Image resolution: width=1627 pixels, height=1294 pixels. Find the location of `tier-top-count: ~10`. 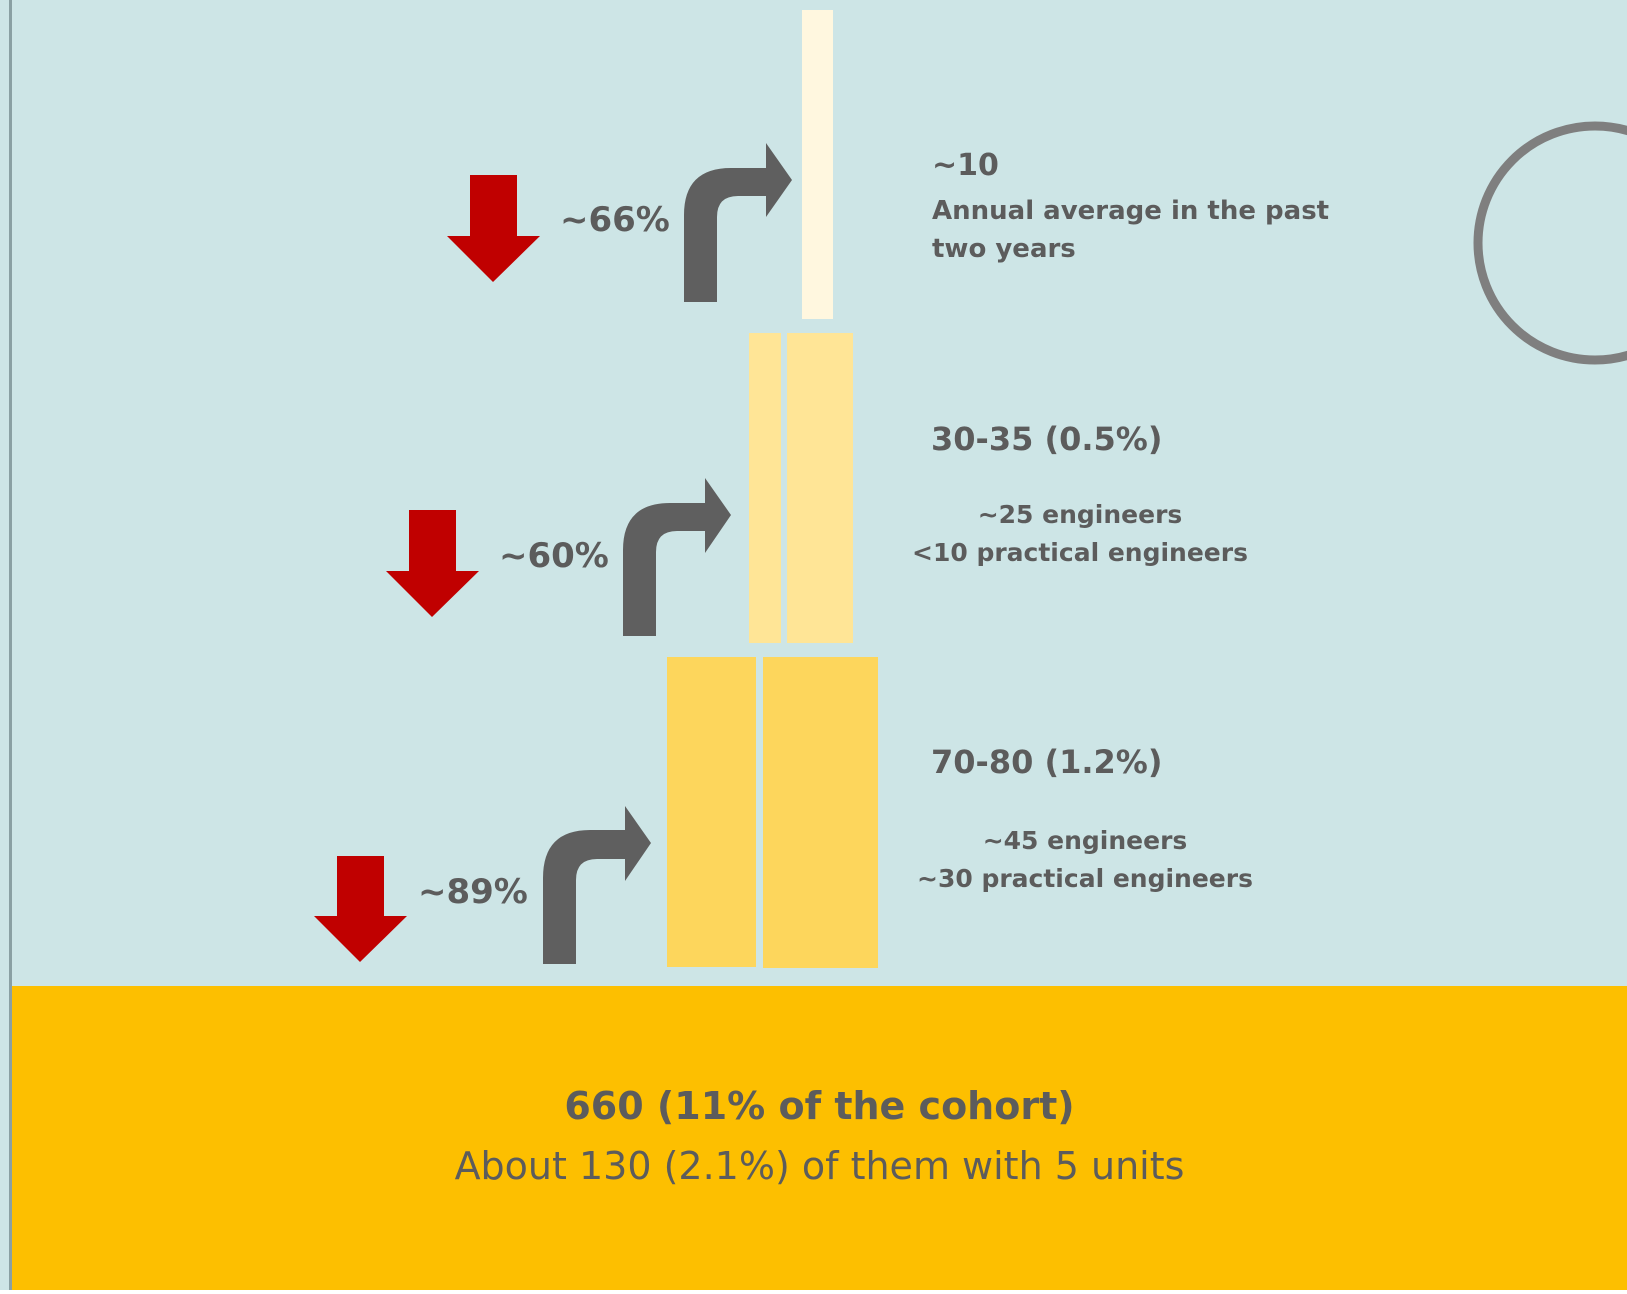

tier-top-count: ~10 is located at coordinates (965, 165).